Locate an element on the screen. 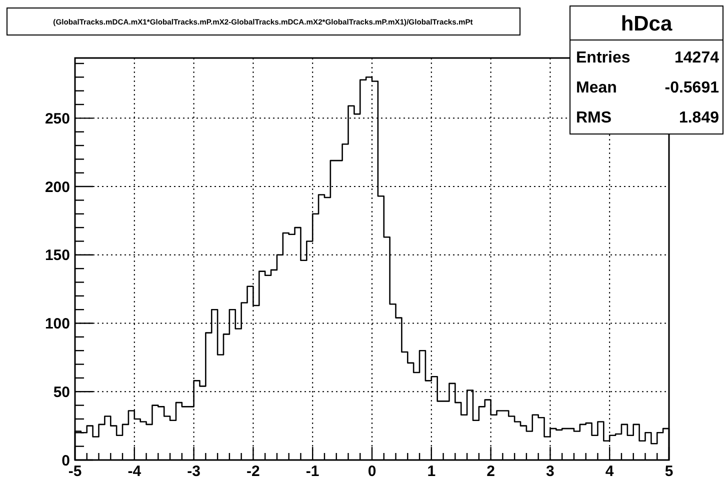 The image size is (725, 479). x-tick-label: -2 is located at coordinates (253, 471).